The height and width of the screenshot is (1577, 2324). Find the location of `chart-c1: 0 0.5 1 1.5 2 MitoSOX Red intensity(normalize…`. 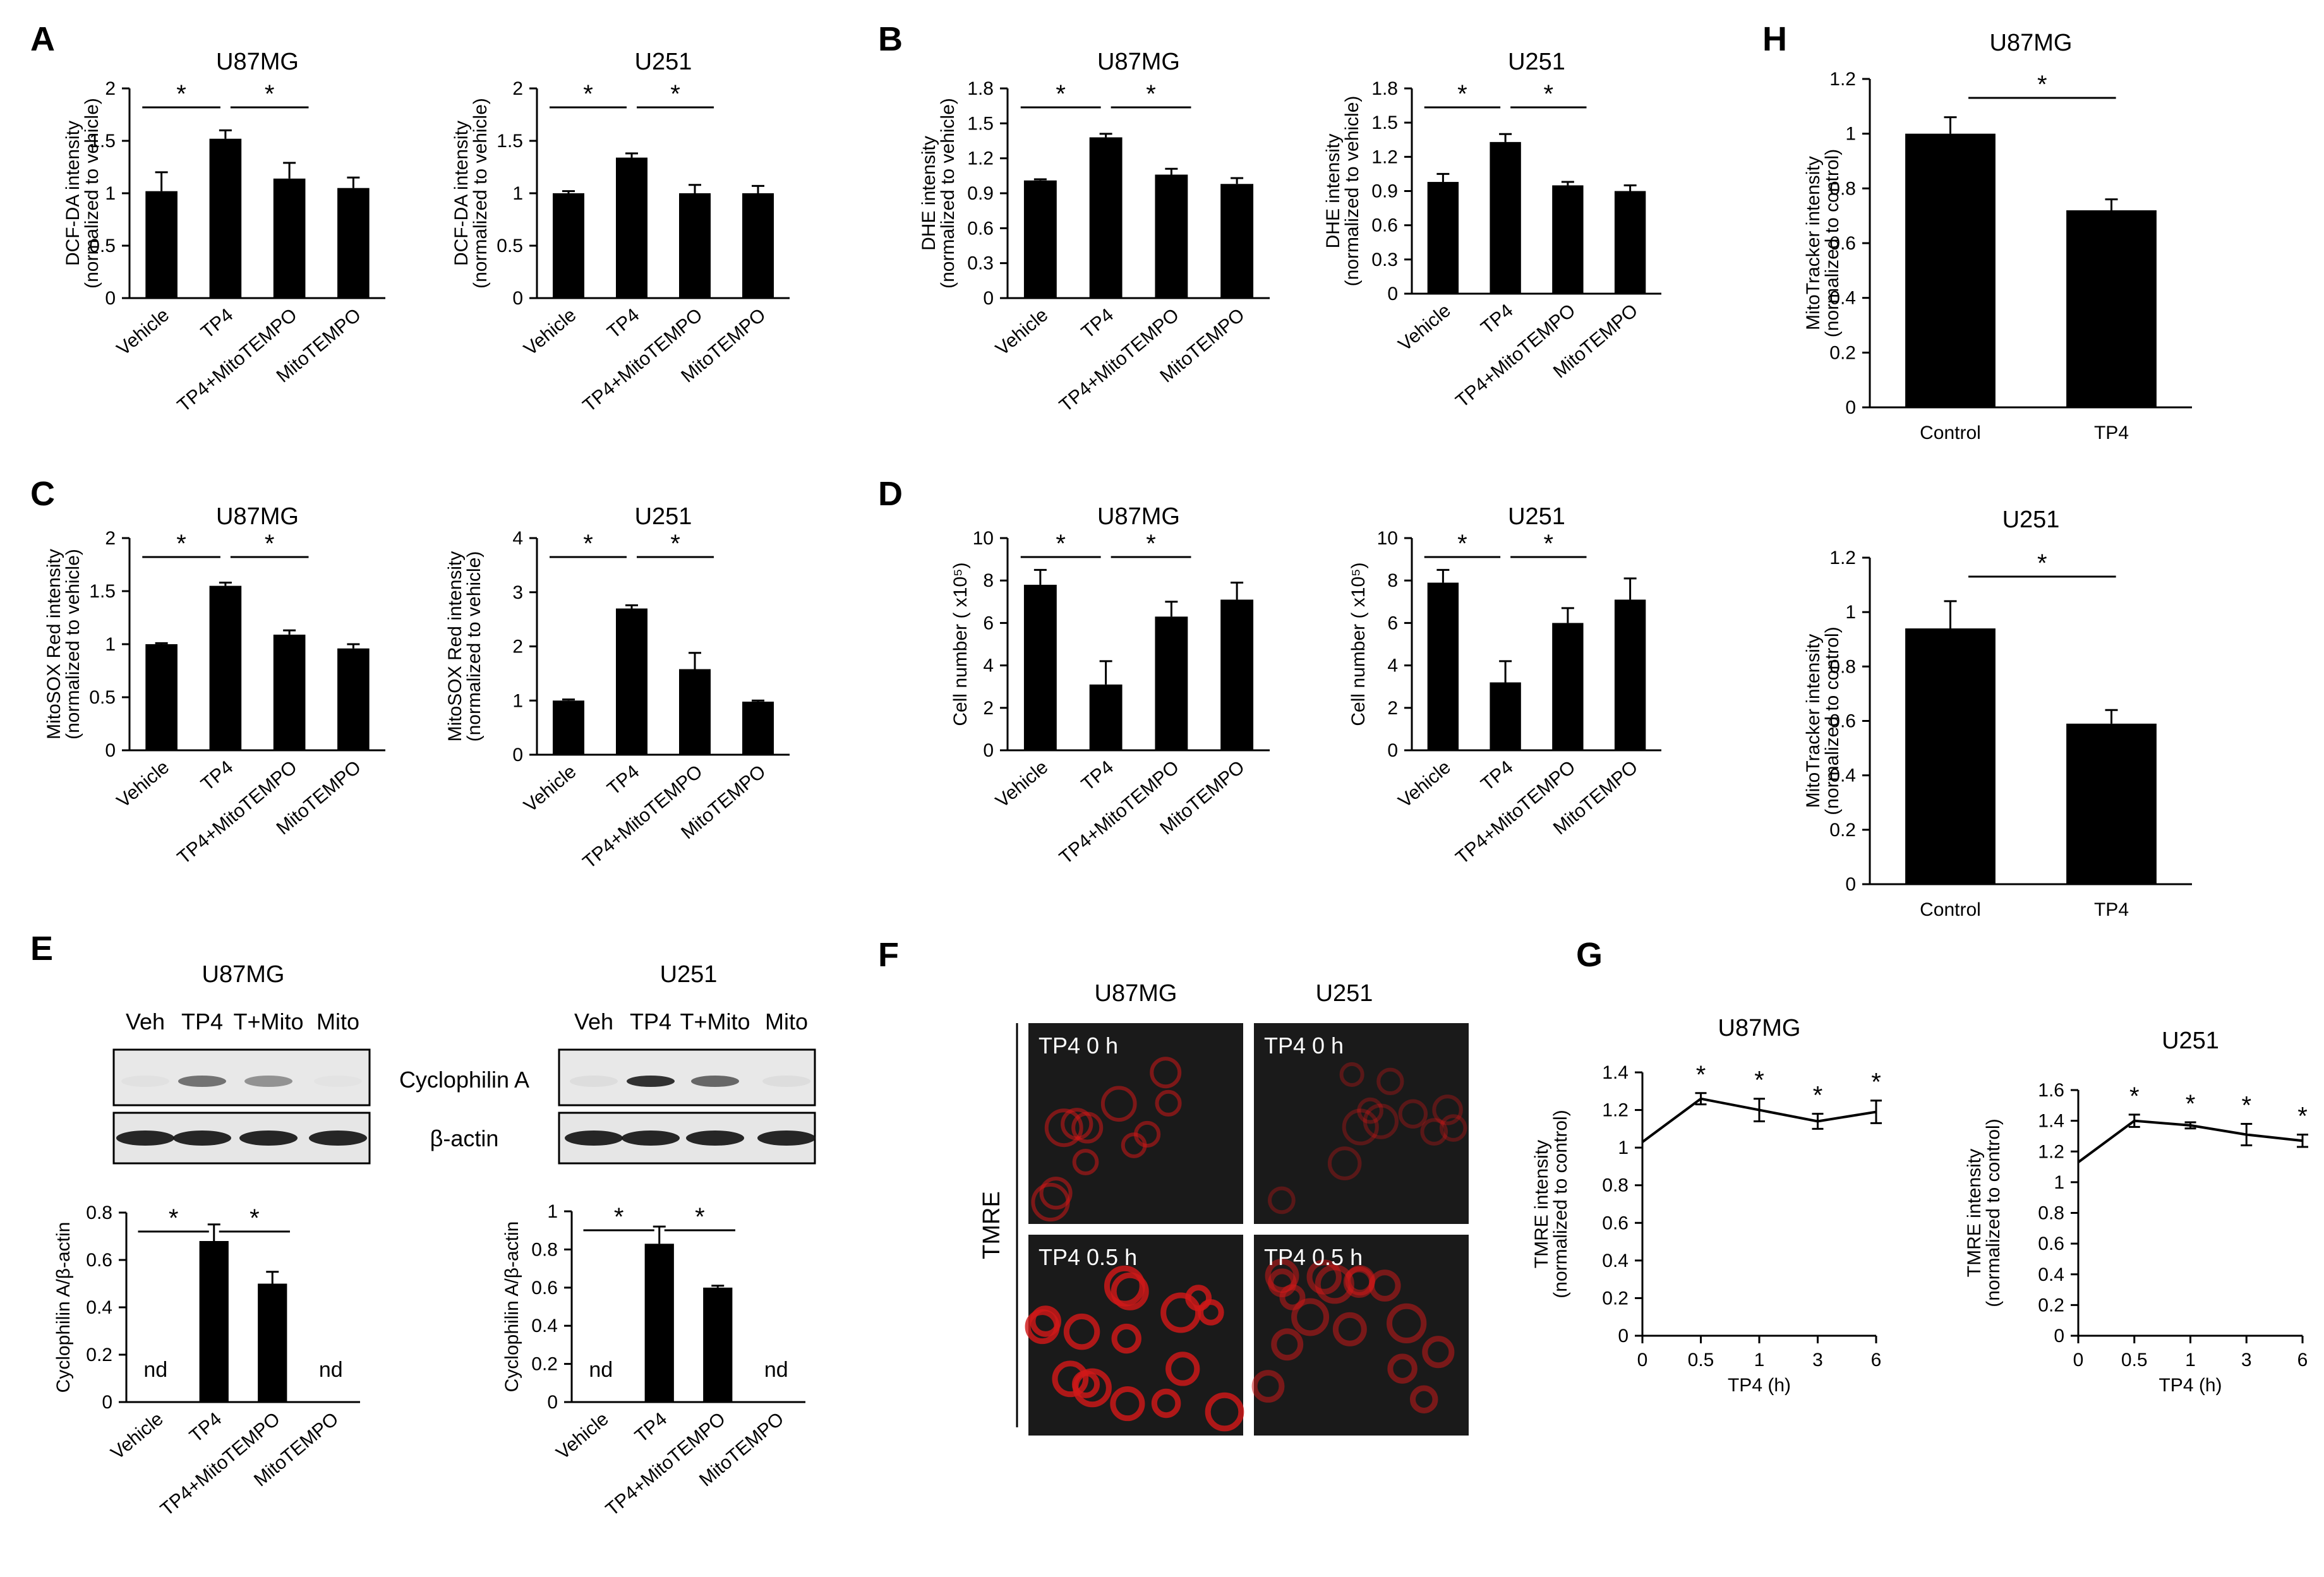

chart-c1: 0 0.5 1 1.5 2 MitoSOX Red intensity(normalize… is located at coordinates (214, 686).